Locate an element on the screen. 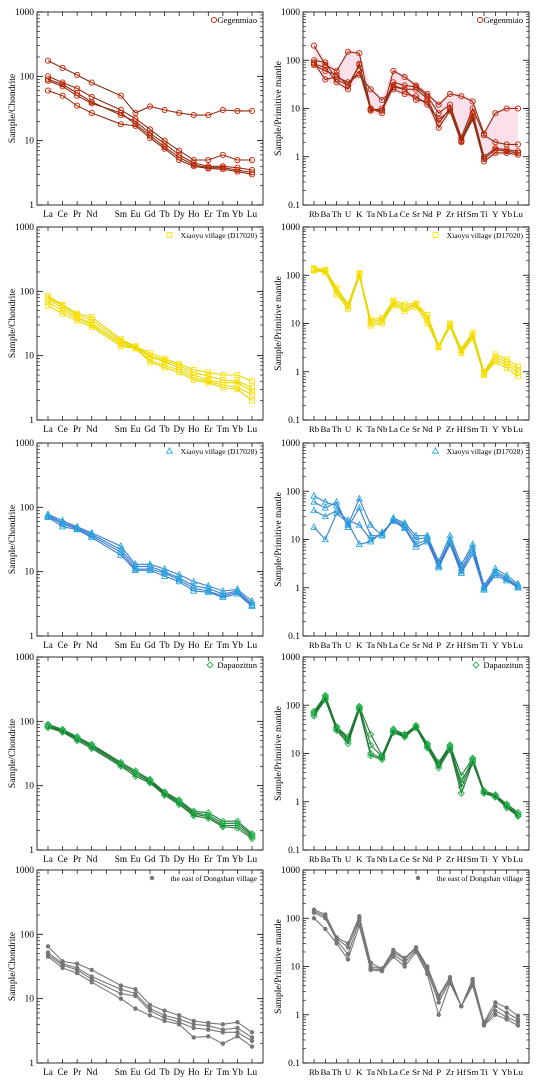  x-tick-label: U is located at coordinates (348, 859).